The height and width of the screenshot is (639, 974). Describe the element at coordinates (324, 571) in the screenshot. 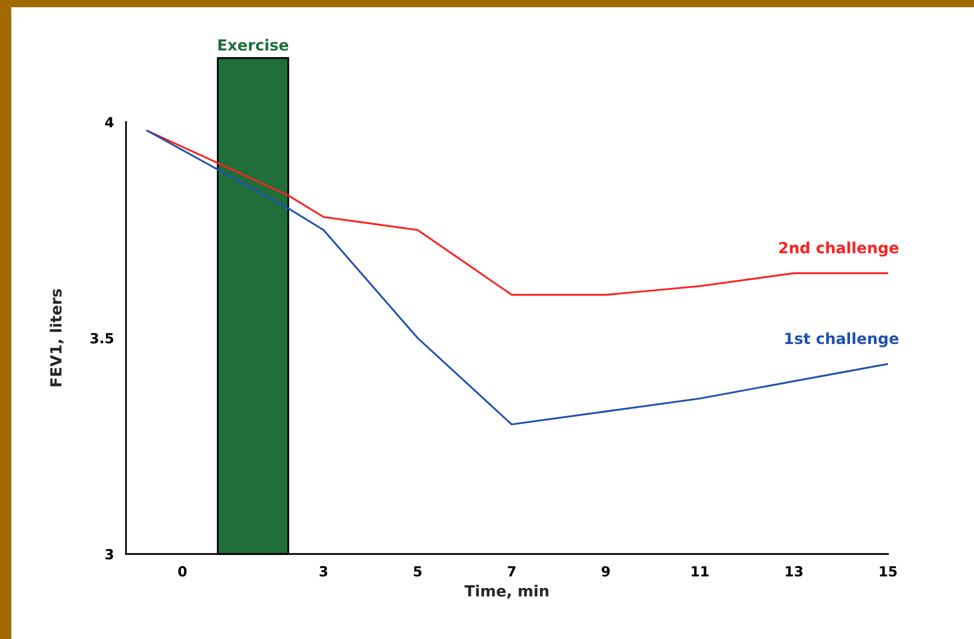

I see `x-tick-label: 3` at that location.